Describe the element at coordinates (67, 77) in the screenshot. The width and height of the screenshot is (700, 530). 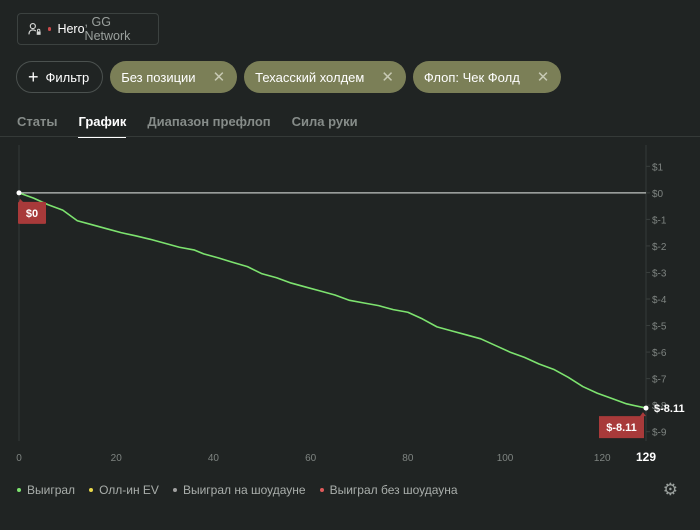
I see `add-filter-label: Фильтр` at that location.